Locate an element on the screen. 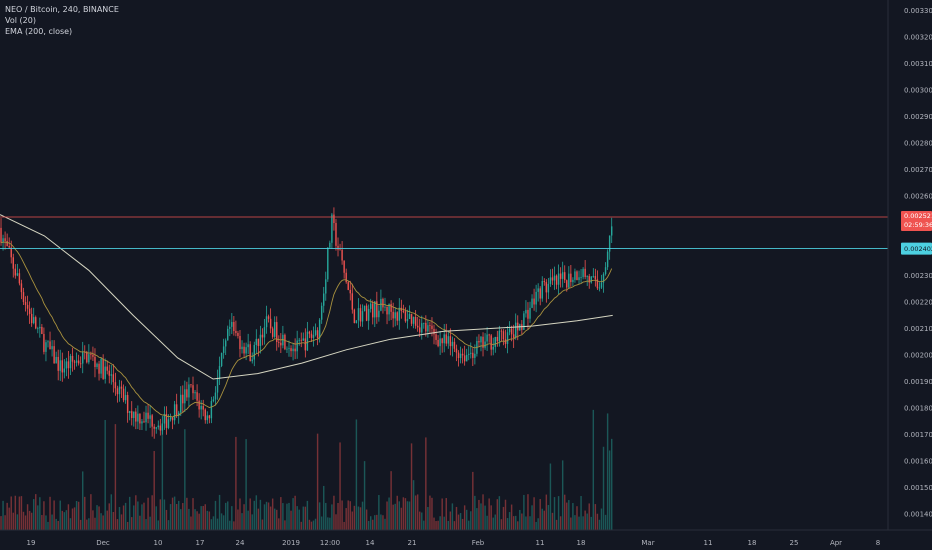 The image size is (932, 550). legend-symbol: NEO / Bitcoin, 240, BINANCE is located at coordinates (62, 9).